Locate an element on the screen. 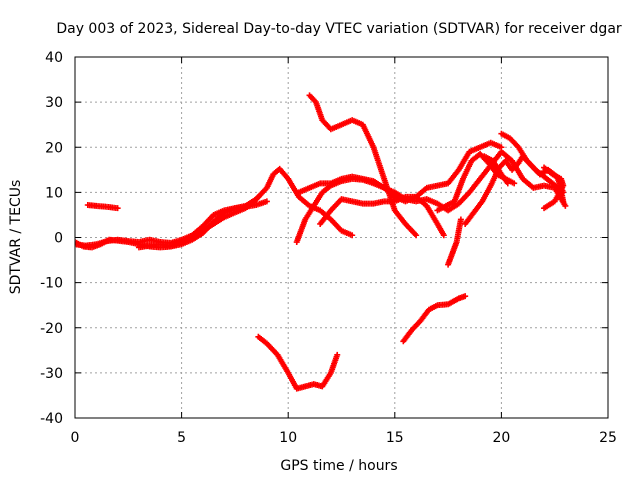  y-tick-label: 10 is located at coordinates (54, 193).